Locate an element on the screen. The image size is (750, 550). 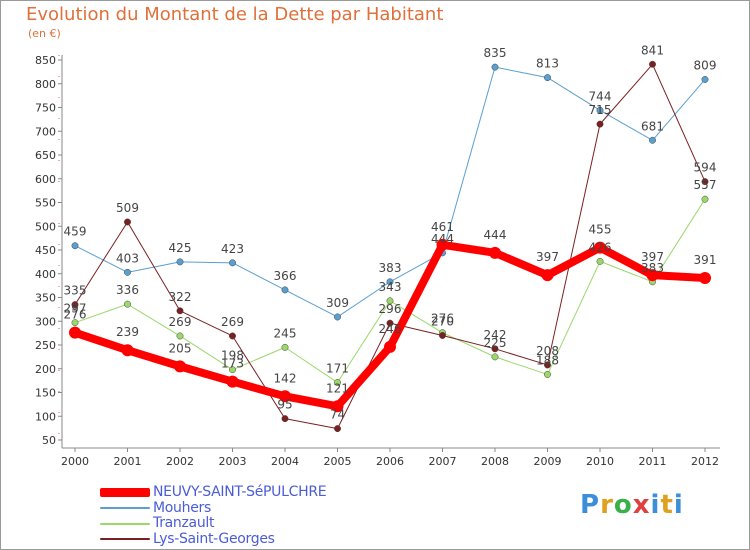
legend-item: Tranzault is located at coordinates (265, 524).